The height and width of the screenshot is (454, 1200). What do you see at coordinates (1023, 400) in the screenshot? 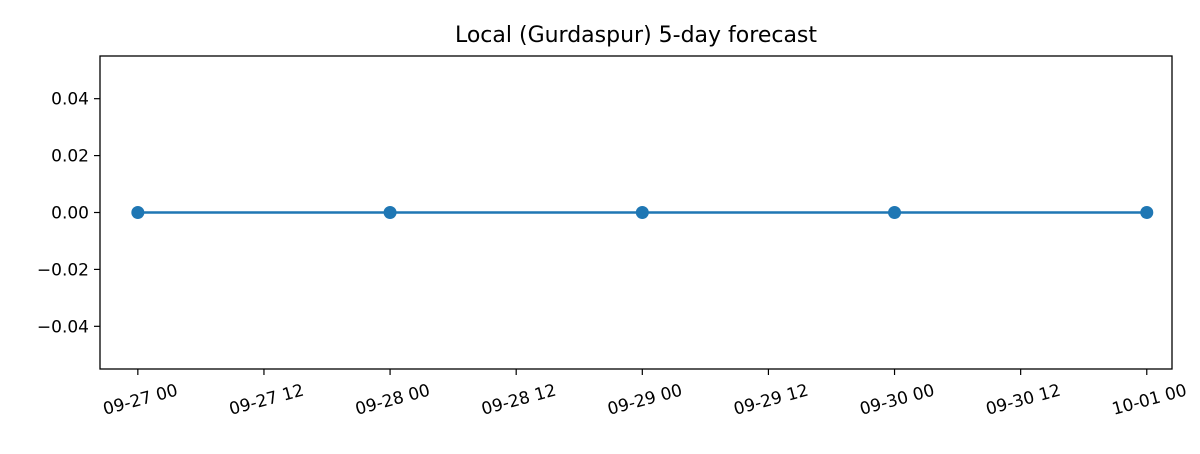
I see `x-tick-label: 09-30 12` at bounding box center [1023, 400].